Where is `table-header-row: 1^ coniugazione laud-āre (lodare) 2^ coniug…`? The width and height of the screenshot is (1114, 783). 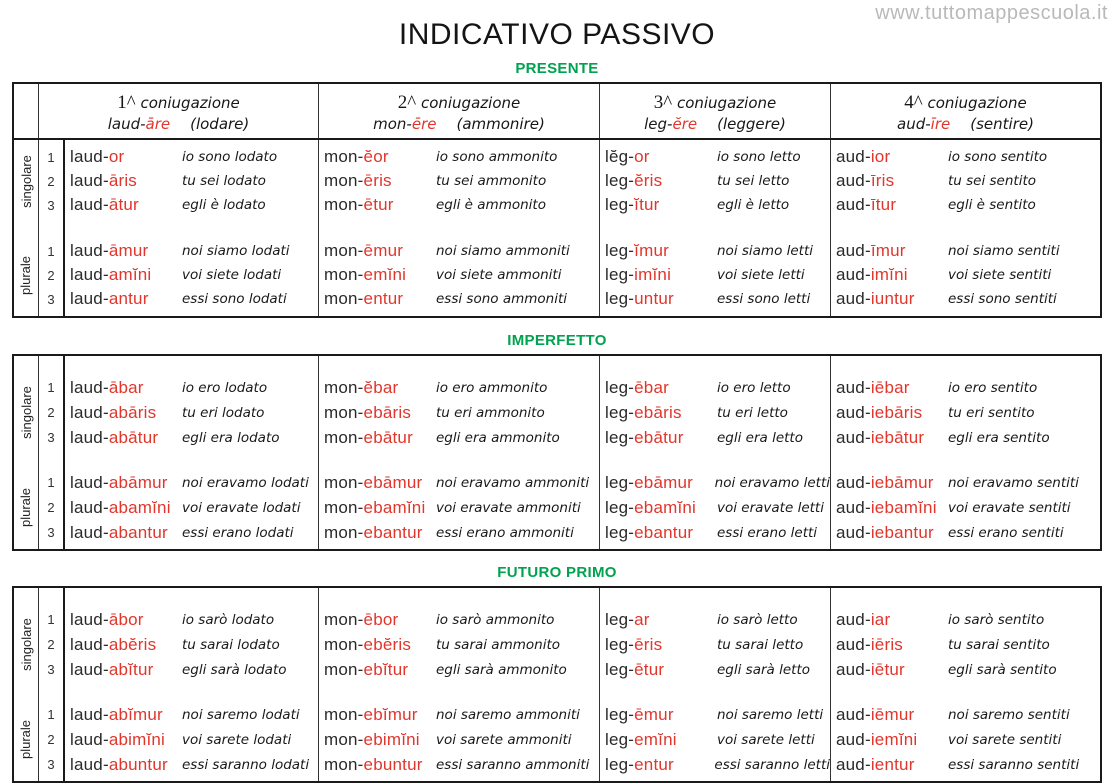 table-header-row: 1^ coniugazione laud-āre (lodare) 2^ coniug… is located at coordinates (557, 112).